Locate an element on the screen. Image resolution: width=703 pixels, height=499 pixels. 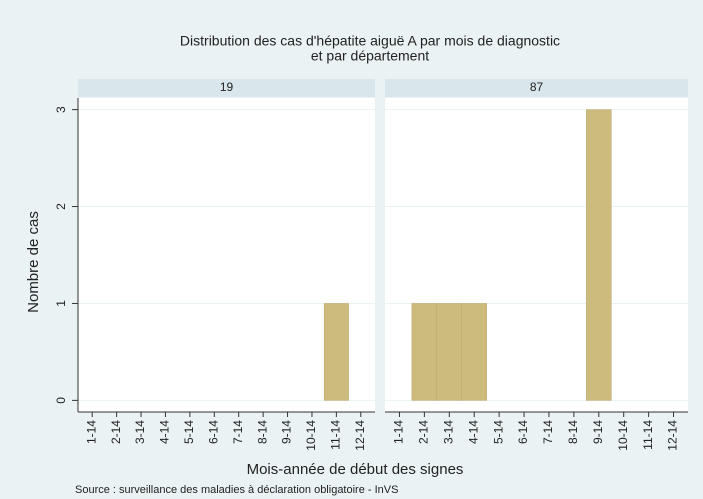
panel-label: 19 is located at coordinates (227, 87).